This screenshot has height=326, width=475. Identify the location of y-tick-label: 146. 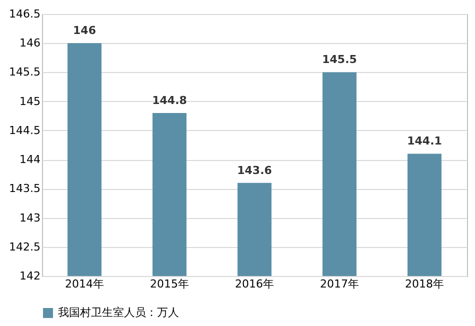
(30, 43).